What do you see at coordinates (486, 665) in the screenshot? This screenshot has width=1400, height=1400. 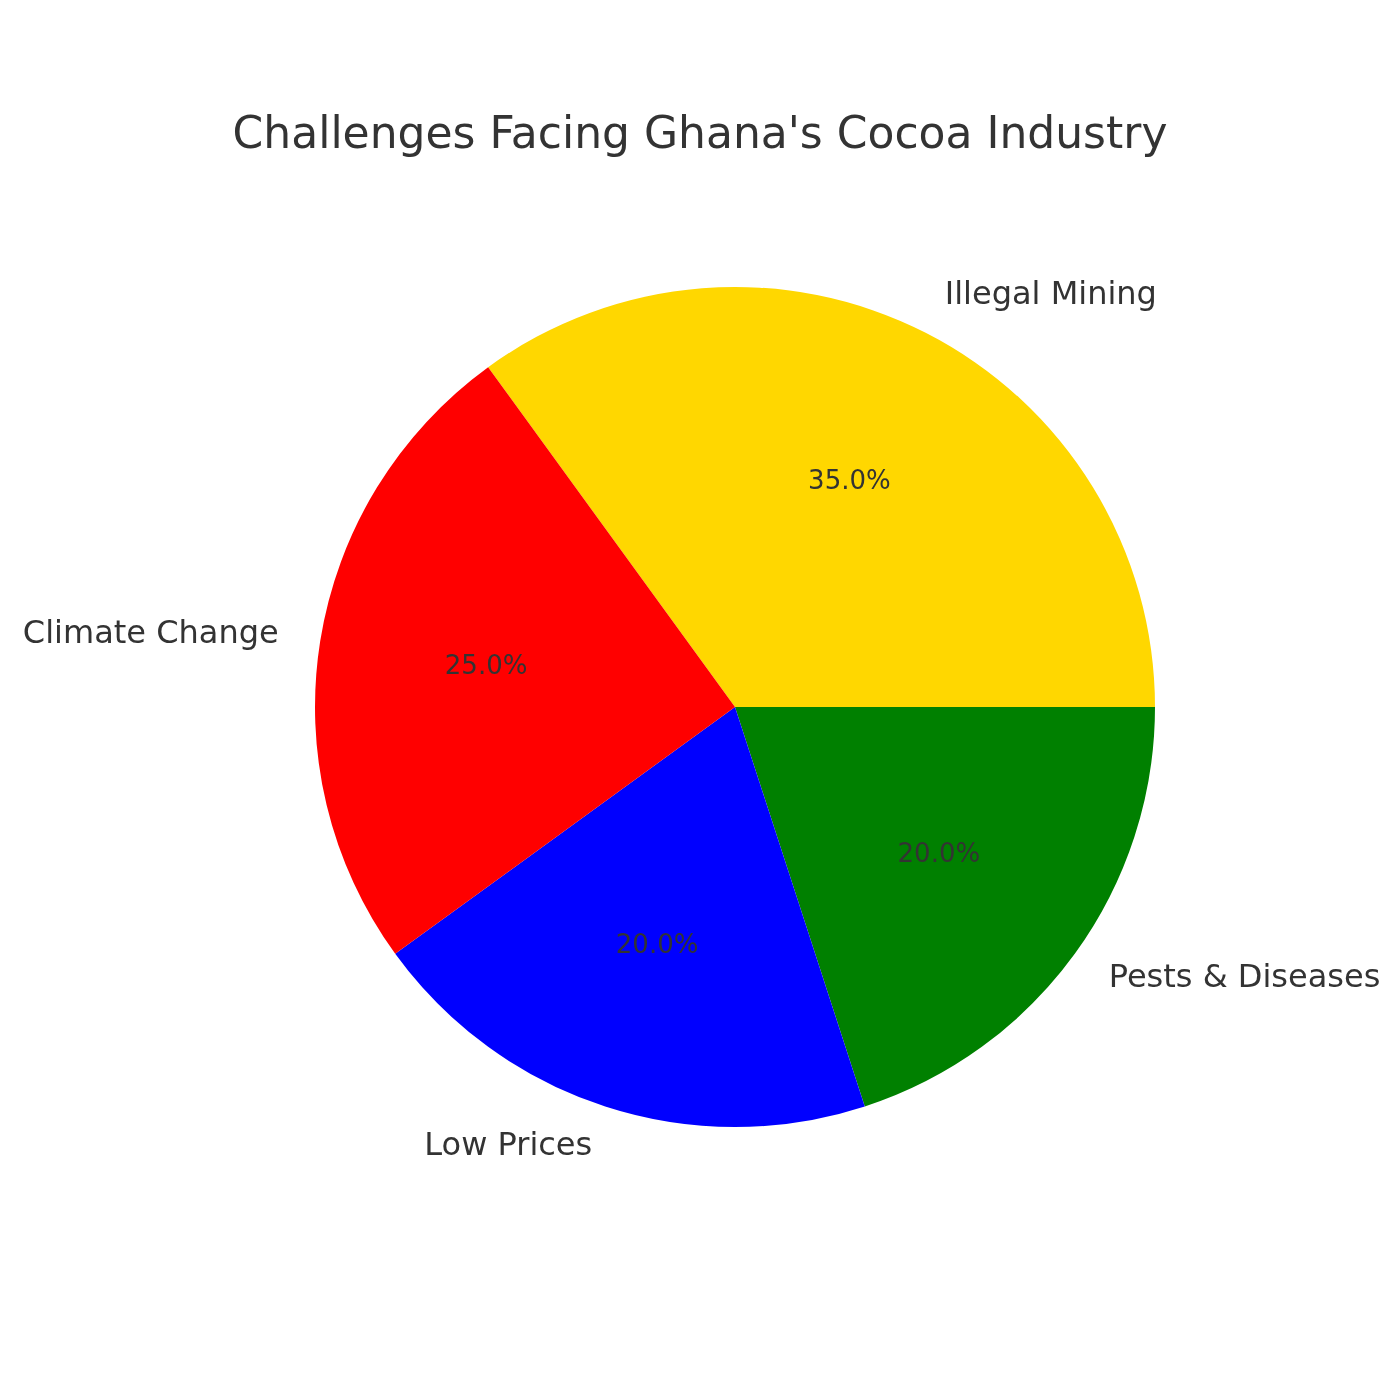 I see `data-label: 25.0%` at bounding box center [486, 665].